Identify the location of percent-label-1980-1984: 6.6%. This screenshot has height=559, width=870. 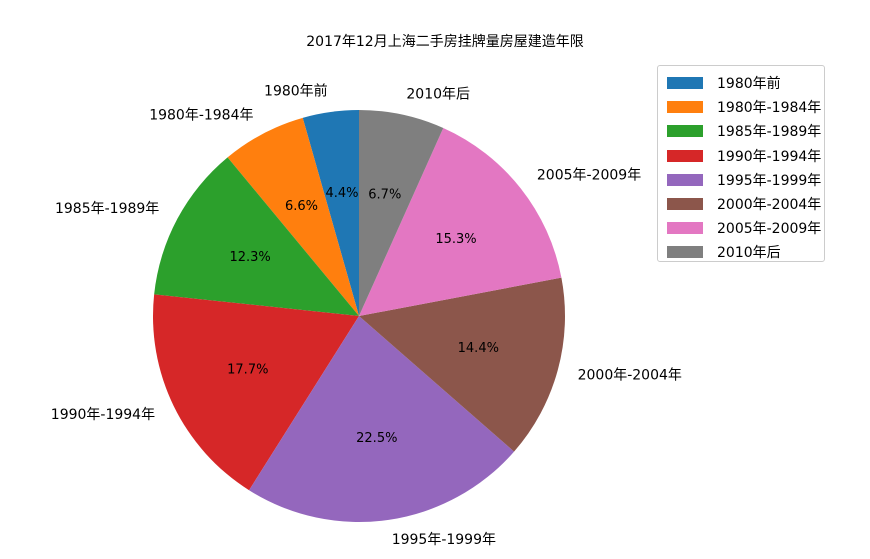
(301, 206).